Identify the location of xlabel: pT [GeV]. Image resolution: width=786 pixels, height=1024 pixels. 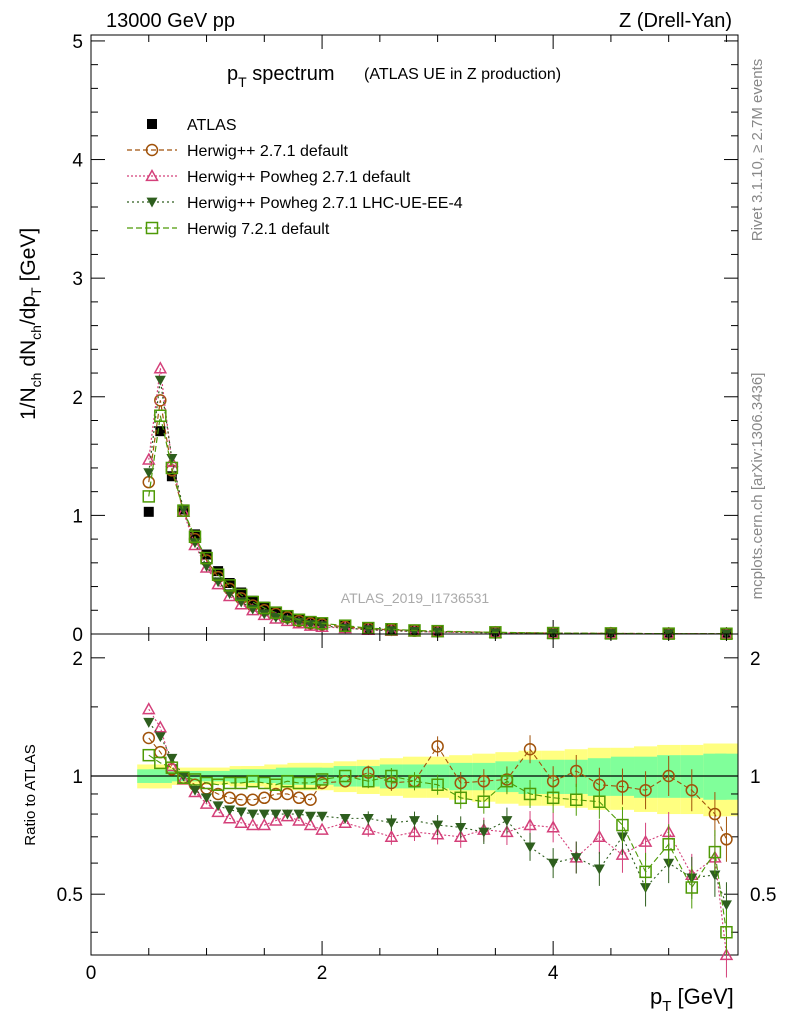
(692, 999).